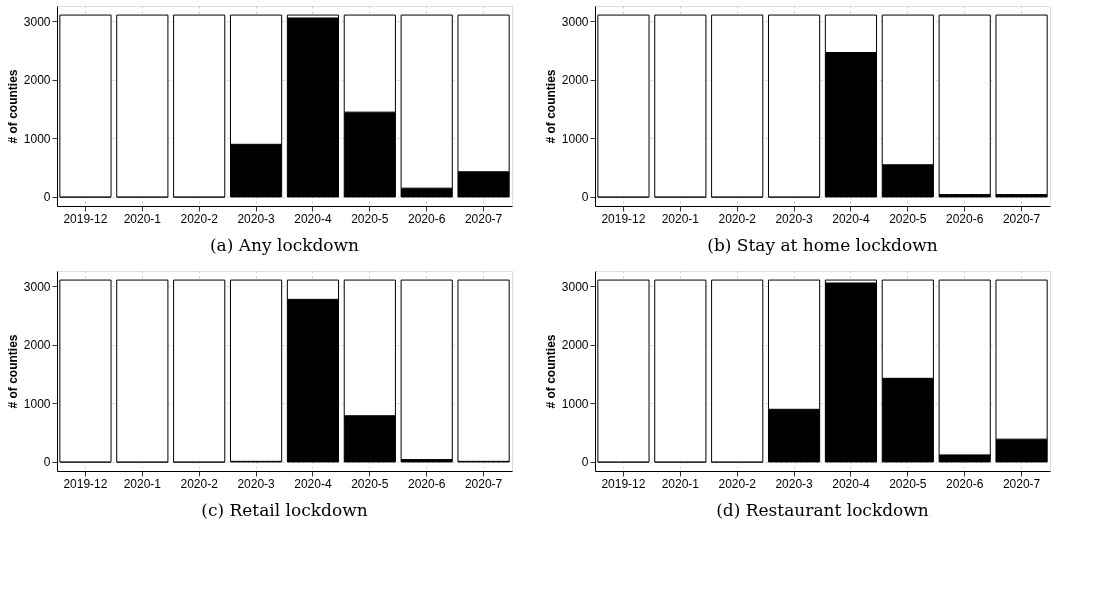 This screenshot has height=612, width=1093. What do you see at coordinates (284, 510) in the screenshot?
I see `text: (c) Retail lockdown` at bounding box center [284, 510].